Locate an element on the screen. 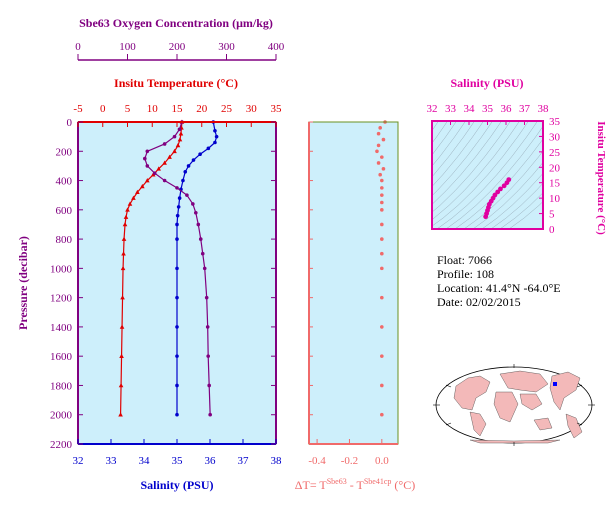  date-label: Date: 02/02/2015 is located at coordinates (479, 302).